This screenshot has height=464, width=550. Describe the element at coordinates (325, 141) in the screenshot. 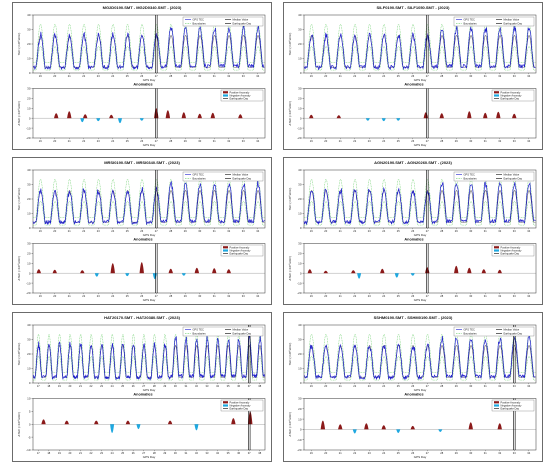

I see `x-tick-label: 20` at that location.